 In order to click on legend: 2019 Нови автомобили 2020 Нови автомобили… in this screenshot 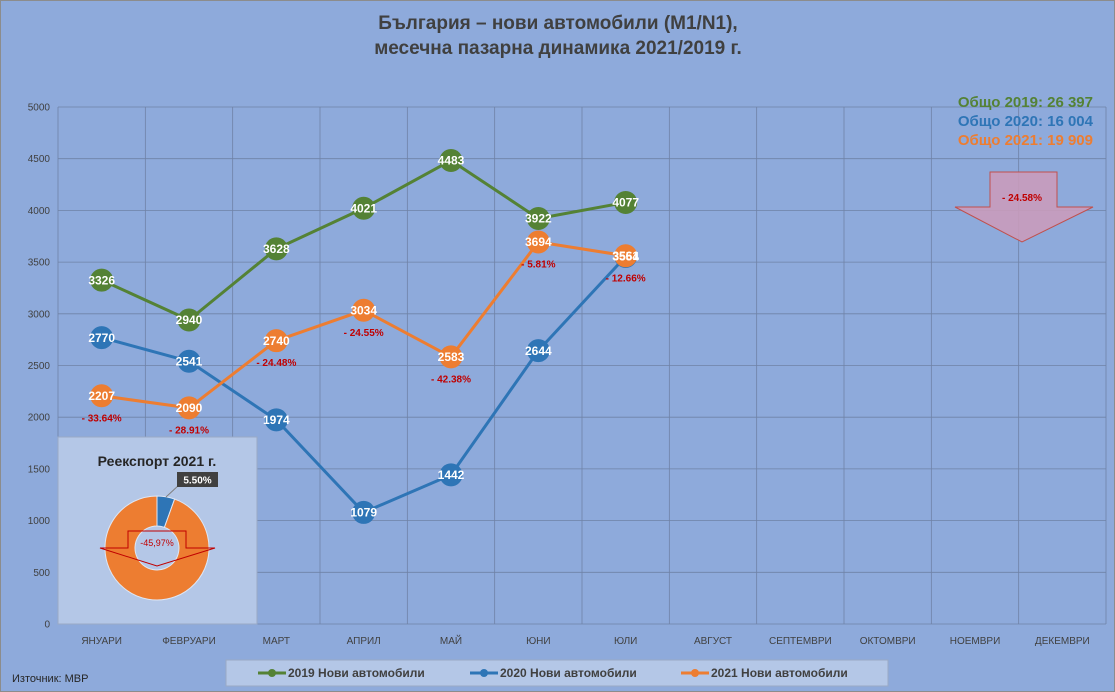, I will do `click(557, 673)`.